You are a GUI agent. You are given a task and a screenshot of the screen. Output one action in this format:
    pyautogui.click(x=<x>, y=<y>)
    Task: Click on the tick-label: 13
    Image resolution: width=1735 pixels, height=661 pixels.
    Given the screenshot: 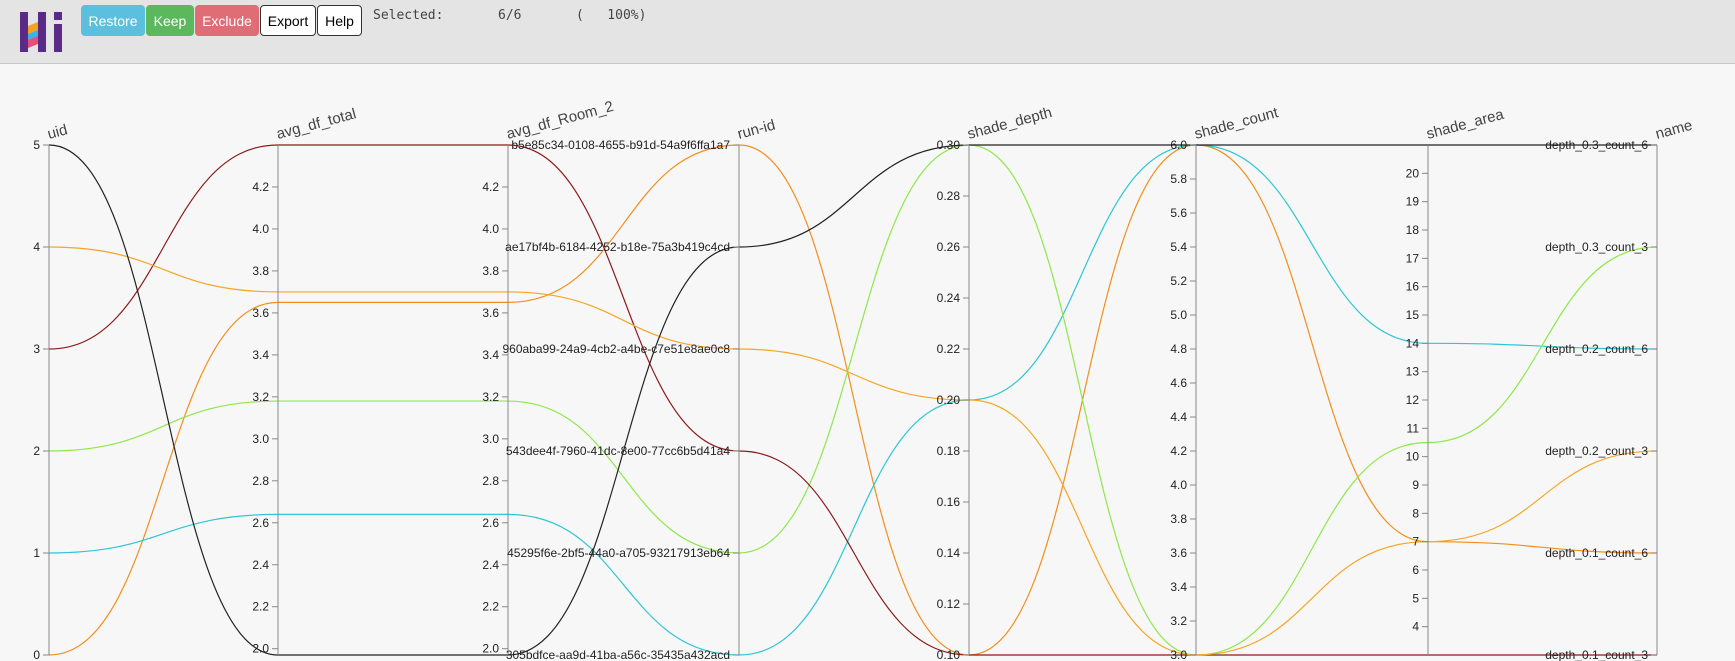 What is the action you would take?
    pyautogui.click(x=1413, y=372)
    